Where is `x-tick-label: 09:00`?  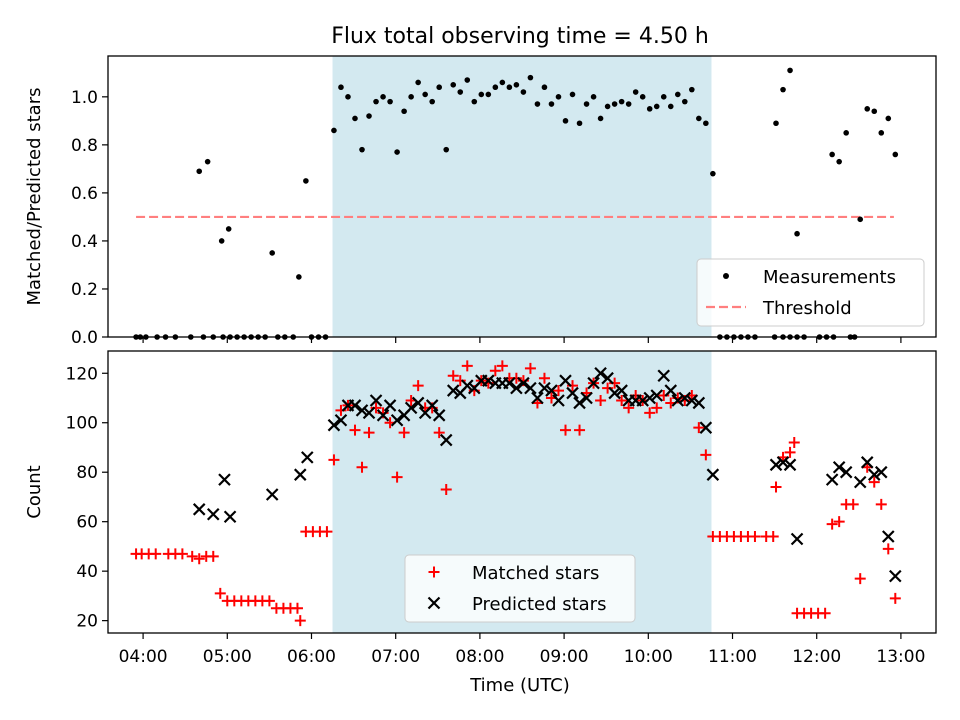 x-tick-label: 09:00 is located at coordinates (564, 657).